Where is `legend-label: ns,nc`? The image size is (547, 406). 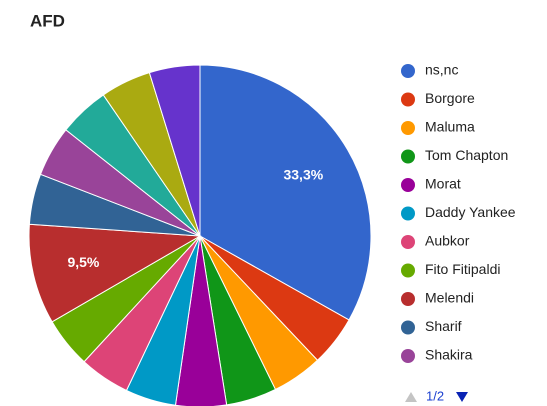 legend-label: ns,nc is located at coordinates (441, 70).